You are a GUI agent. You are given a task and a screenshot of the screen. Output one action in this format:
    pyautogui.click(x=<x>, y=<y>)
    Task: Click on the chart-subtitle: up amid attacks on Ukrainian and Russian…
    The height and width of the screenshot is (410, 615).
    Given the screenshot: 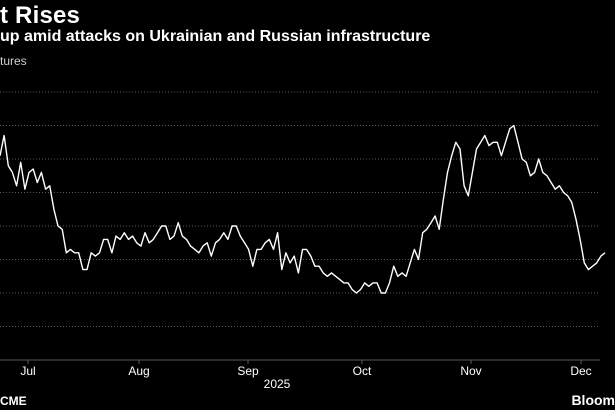 What is the action you would take?
    pyautogui.click(x=215, y=36)
    